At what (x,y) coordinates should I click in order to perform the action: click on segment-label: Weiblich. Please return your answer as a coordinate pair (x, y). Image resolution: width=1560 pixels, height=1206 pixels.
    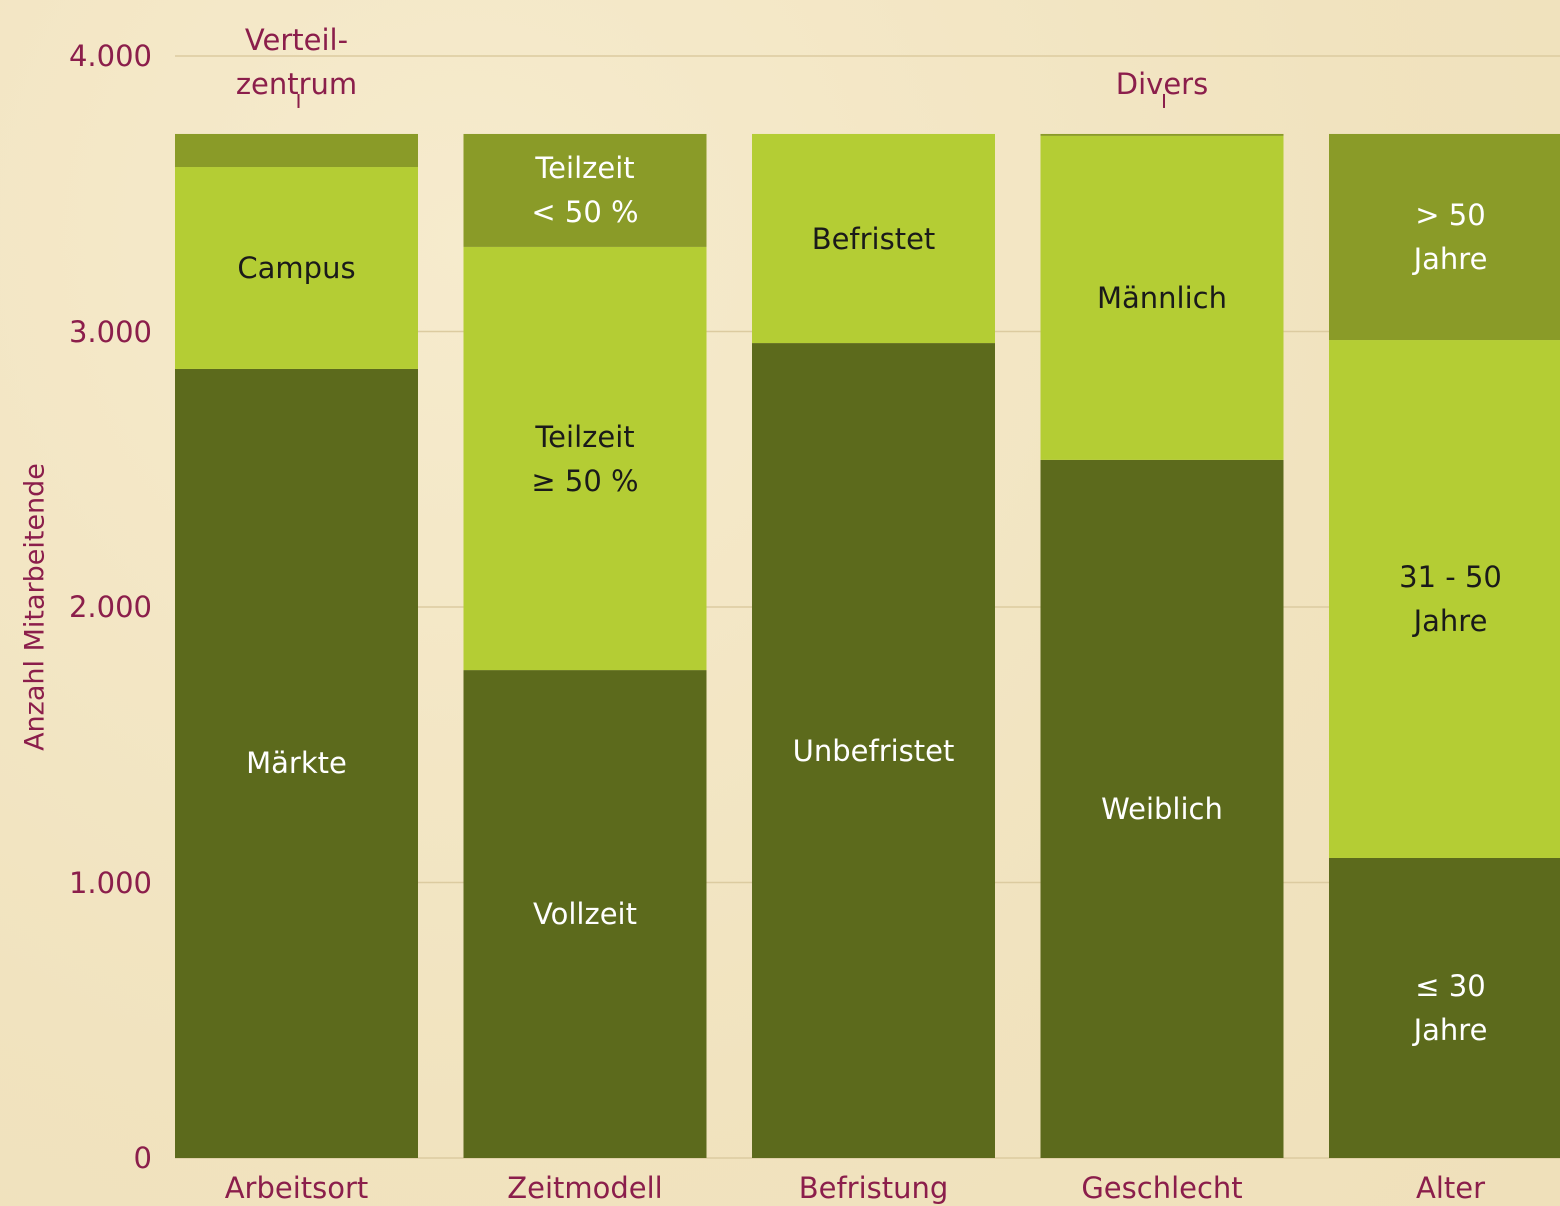
    Looking at the image, I should click on (1162, 808).